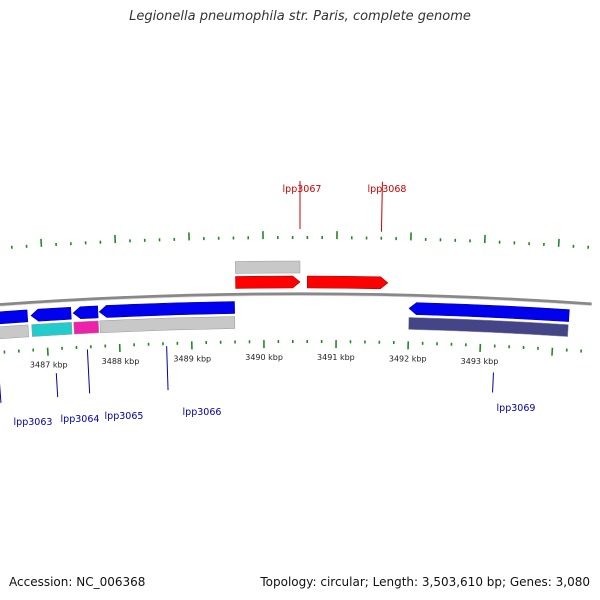  What do you see at coordinates (167, 325) in the screenshot?
I see `cds-block-lpp3066` at bounding box center [167, 325].